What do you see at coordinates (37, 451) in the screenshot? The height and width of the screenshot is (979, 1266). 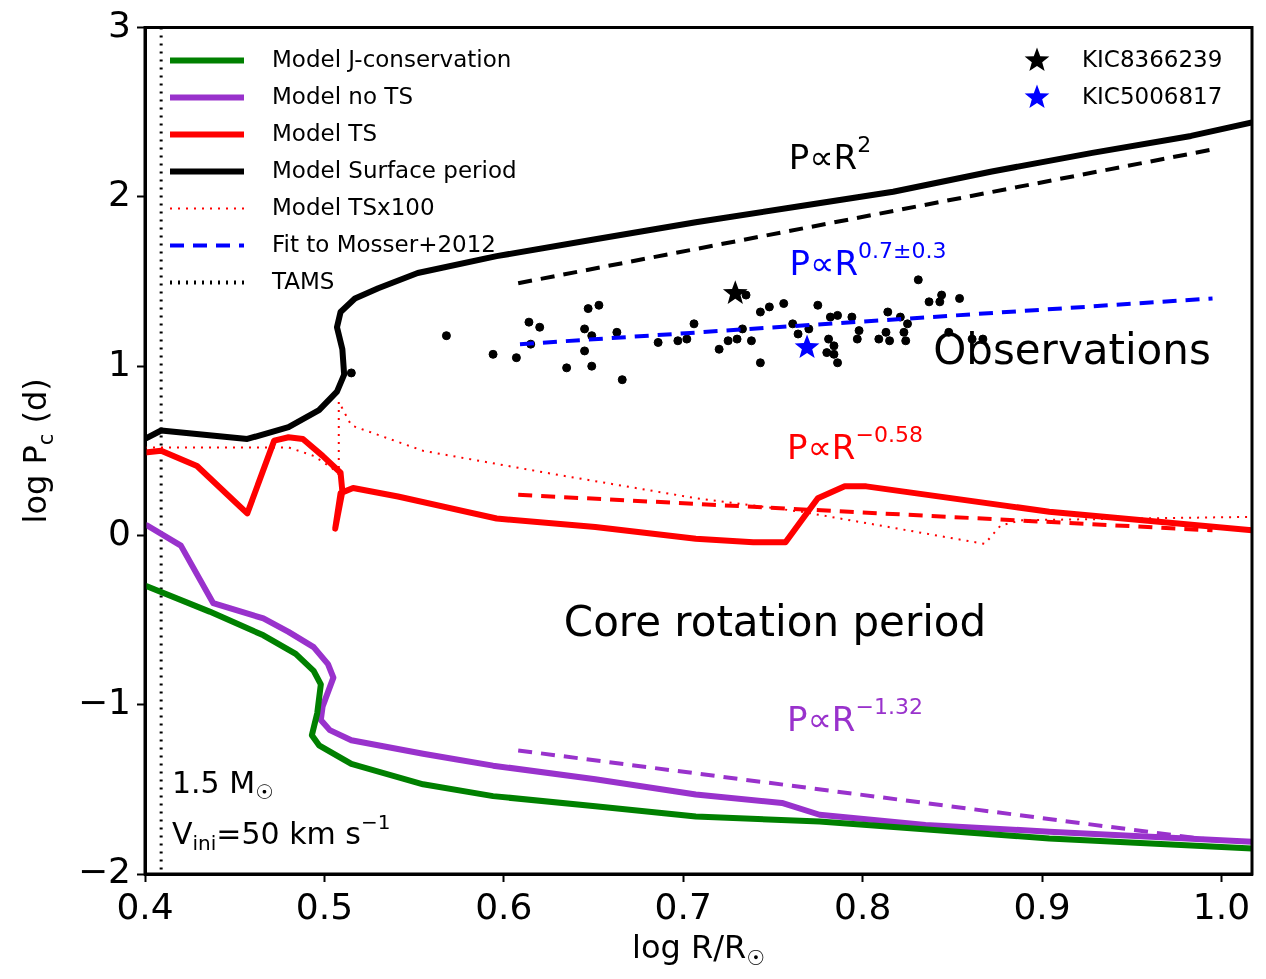 I see `y-axis-title: log Pc (d)` at bounding box center [37, 451].